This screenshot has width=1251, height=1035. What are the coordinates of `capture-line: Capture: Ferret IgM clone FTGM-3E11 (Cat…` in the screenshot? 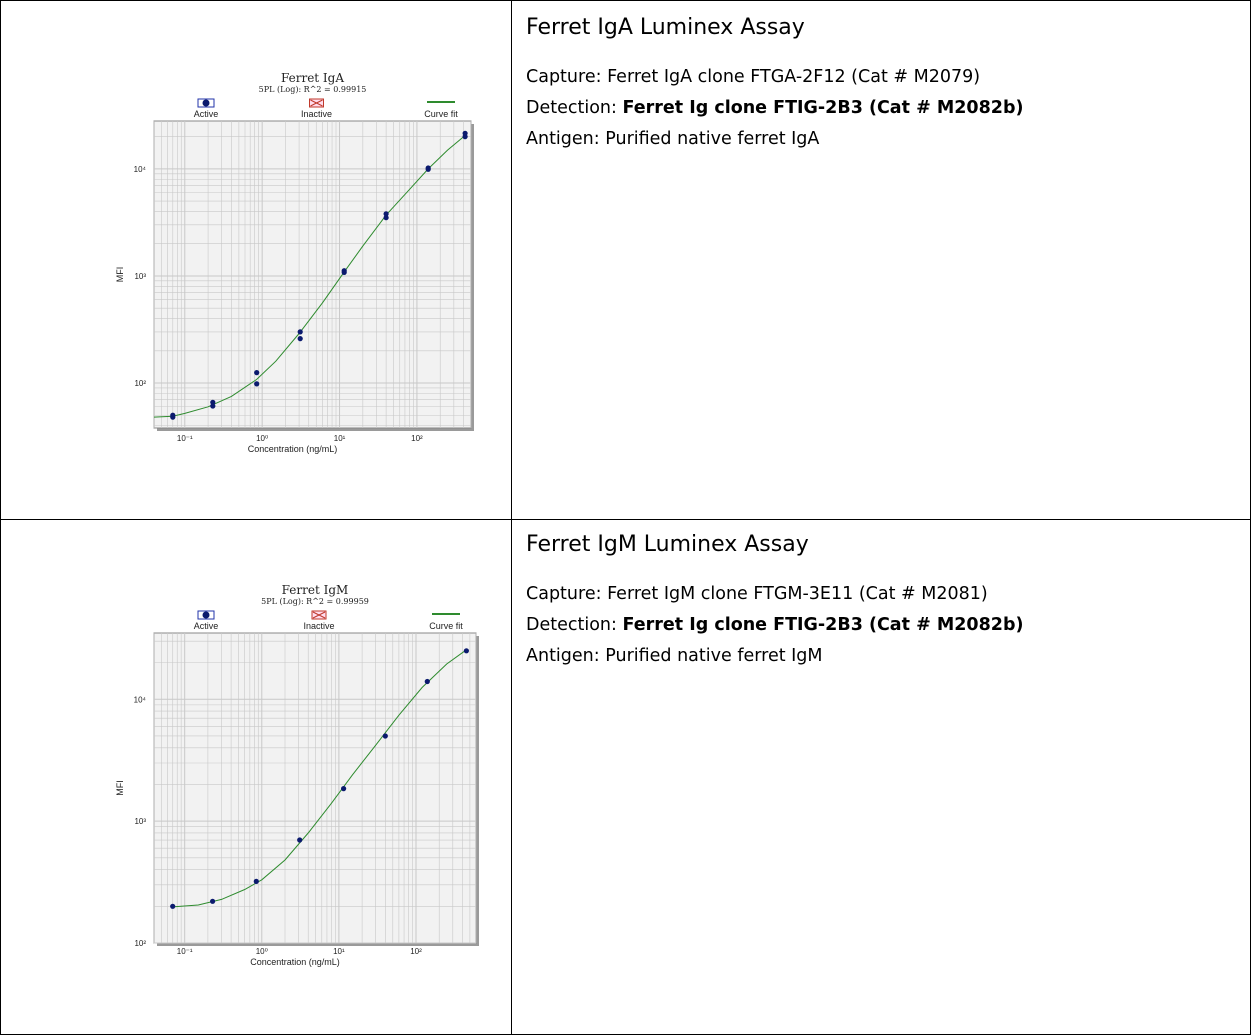 It's located at (888, 594).